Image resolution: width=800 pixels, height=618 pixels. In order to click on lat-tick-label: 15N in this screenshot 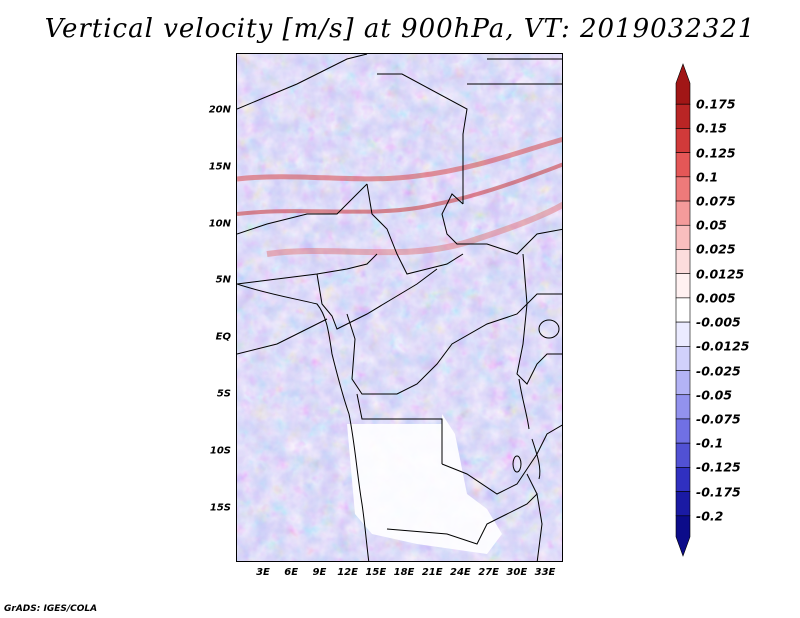, I will do `click(219, 167)`.